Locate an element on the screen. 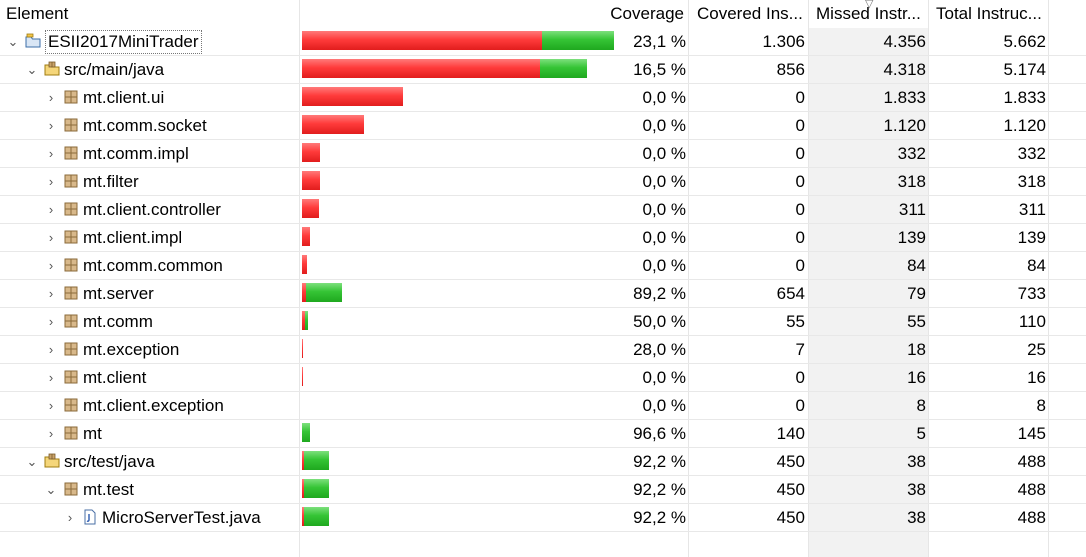 The width and height of the screenshot is (1086, 557). tree-row: › mt.client 0,0 % 0 16 16 is located at coordinates (543, 378).